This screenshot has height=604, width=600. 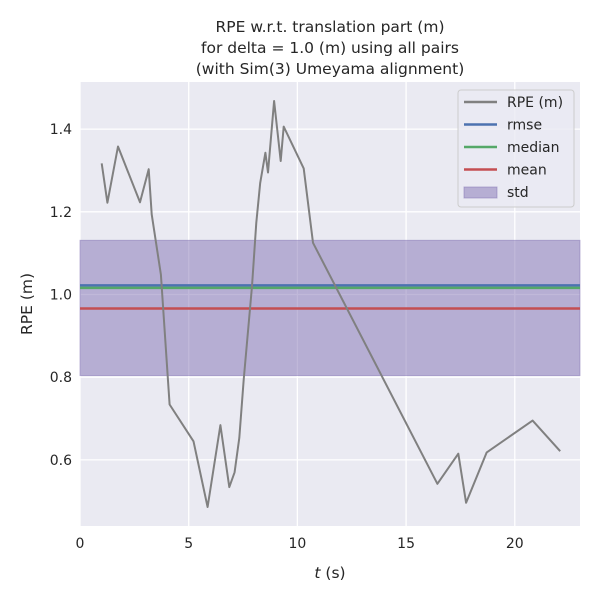 I want to click on x-tick-label: 5, so click(x=188, y=544).